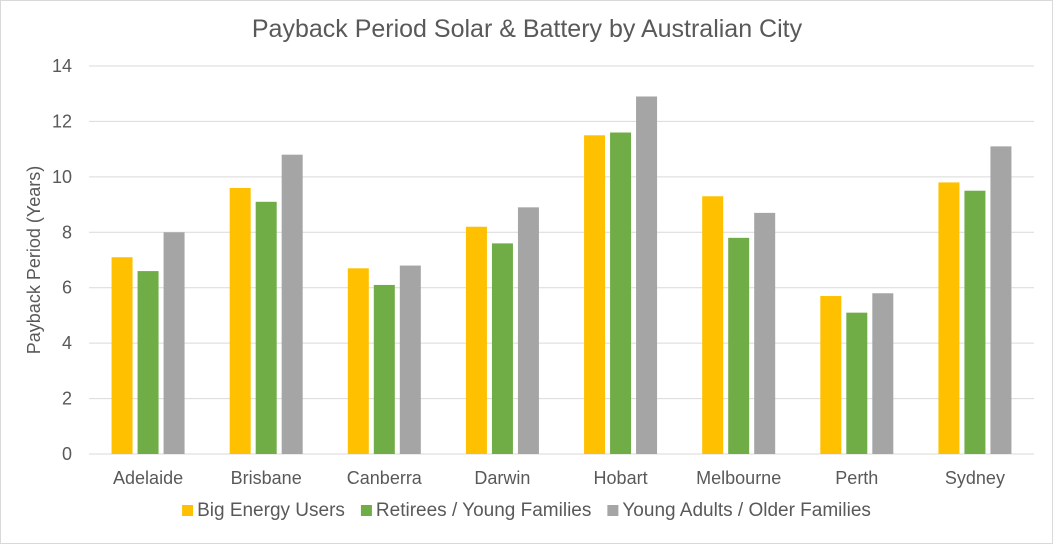 The width and height of the screenshot is (1053, 544). What do you see at coordinates (62, 177) in the screenshot?
I see `y-tick-label: 10` at bounding box center [62, 177].